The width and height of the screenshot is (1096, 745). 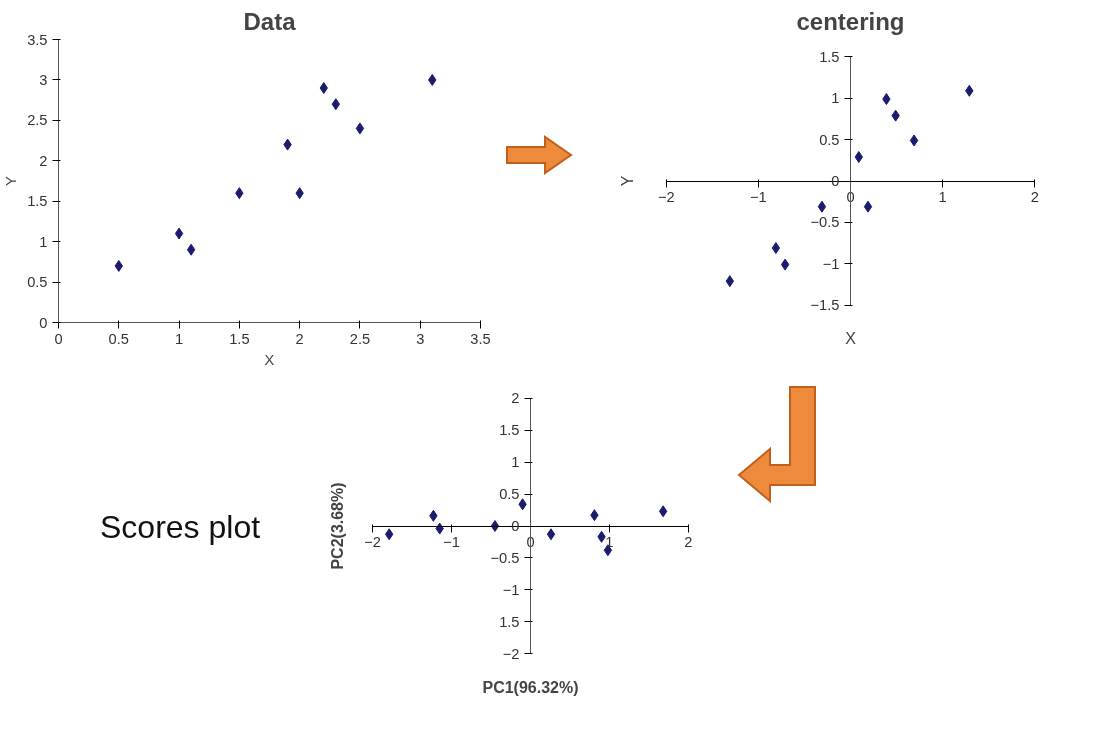 What do you see at coordinates (360, 338) in the screenshot?
I see `x-tick-label: 2.5` at bounding box center [360, 338].